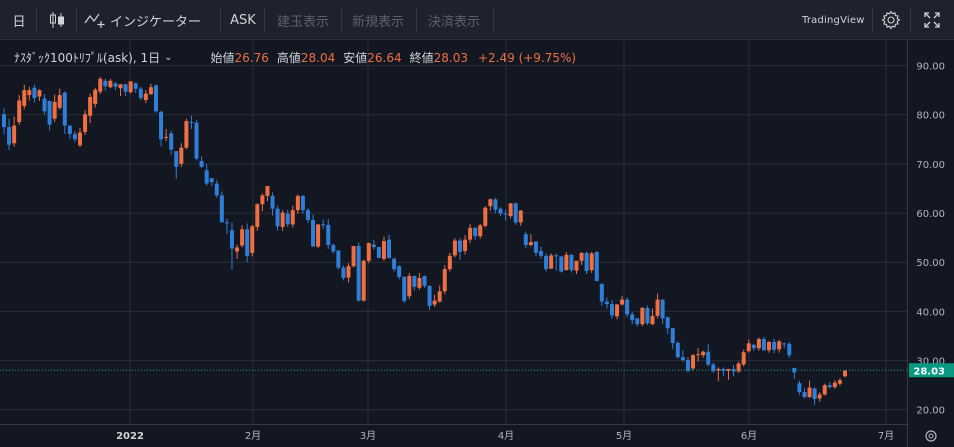 The width and height of the screenshot is (954, 447). I want to click on chevron-down-icon: ⌄, so click(168, 57).